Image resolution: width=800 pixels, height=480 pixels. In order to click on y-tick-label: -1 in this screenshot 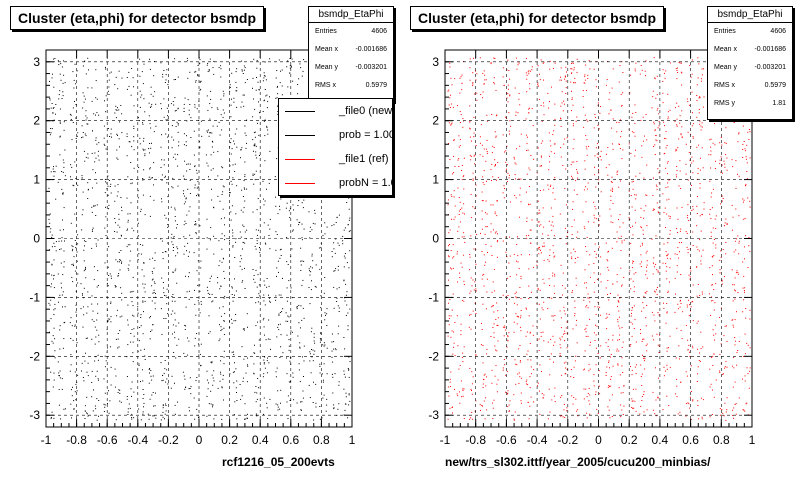, I will do `click(34, 297)`.